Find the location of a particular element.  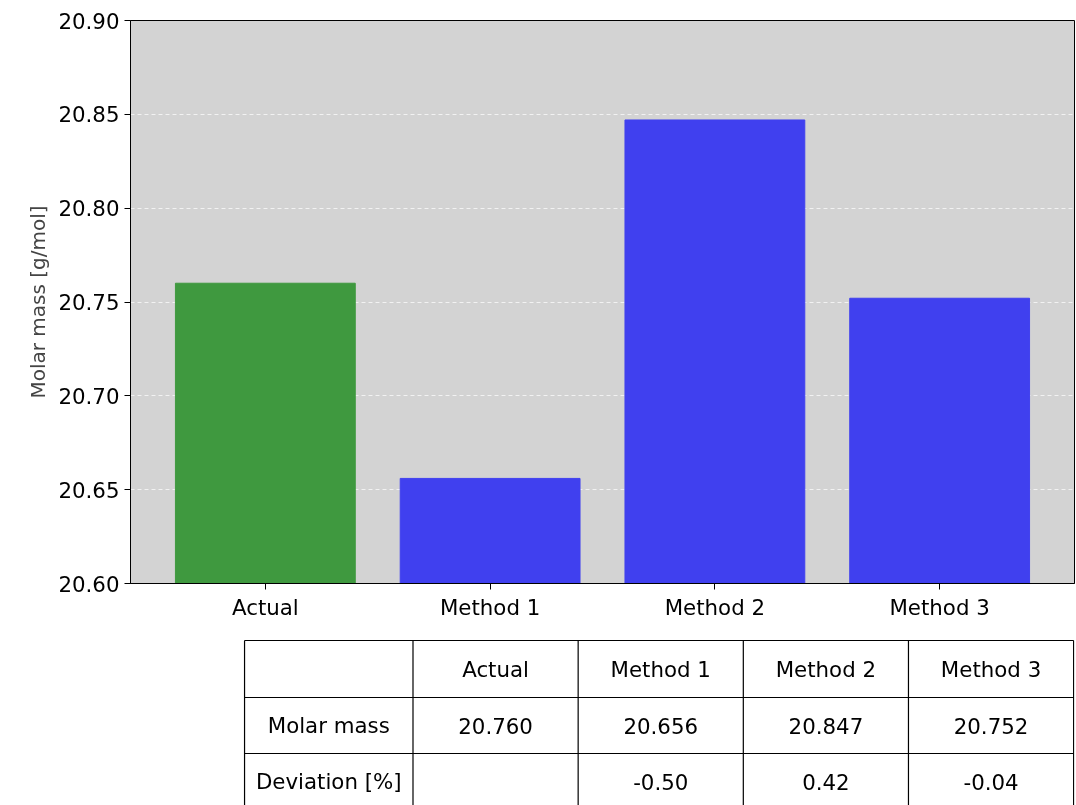

y-tick-label: 20.80 is located at coordinates (89, 209).